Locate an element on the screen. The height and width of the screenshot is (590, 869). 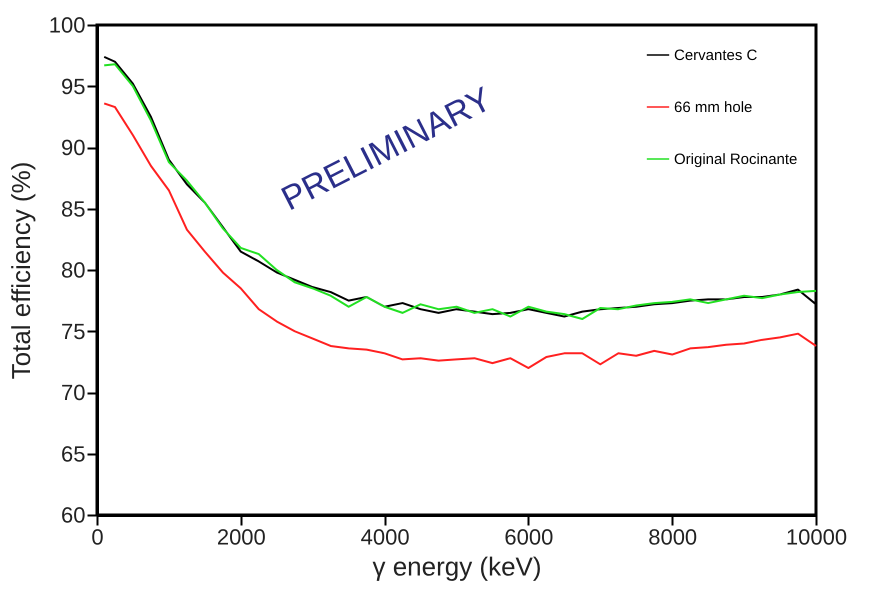
x-axis-title: γ energy (keV) is located at coordinates (457, 567).